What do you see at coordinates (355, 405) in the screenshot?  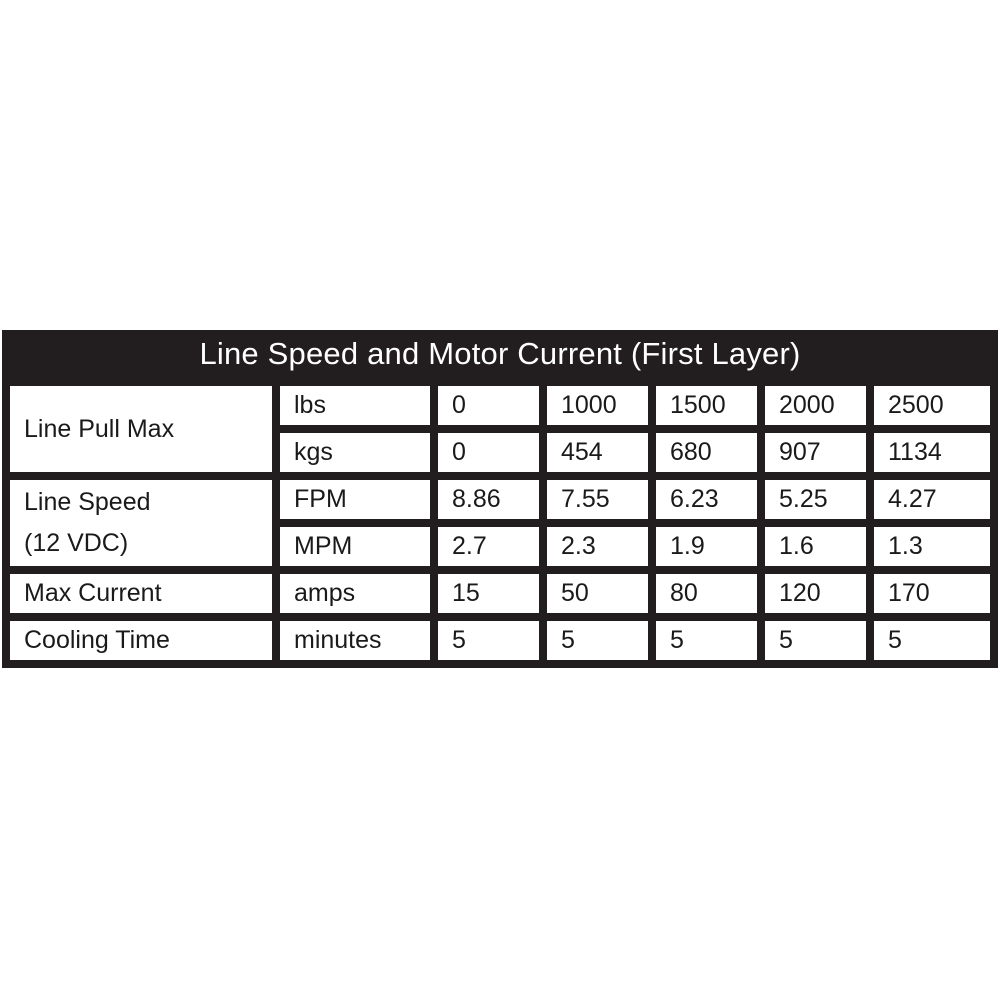 I see `unit-cell: lbs` at bounding box center [355, 405].